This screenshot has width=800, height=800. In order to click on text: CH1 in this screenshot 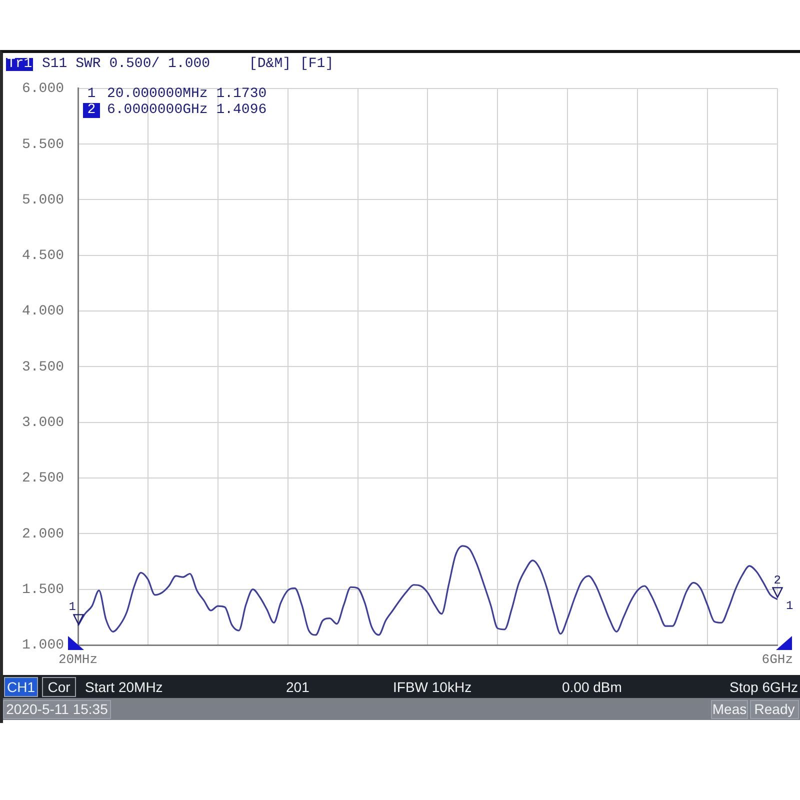, I will do `click(21, 687)`.